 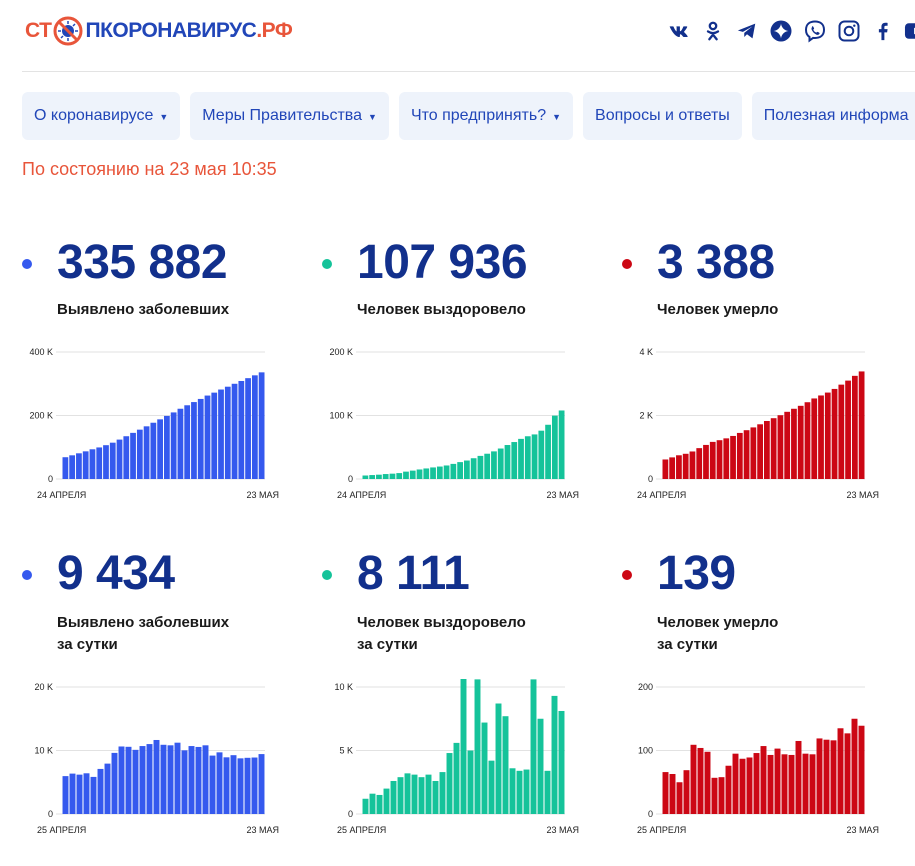 What do you see at coordinates (780, 30) in the screenshot?
I see `yandex-zen-icon` at bounding box center [780, 30].